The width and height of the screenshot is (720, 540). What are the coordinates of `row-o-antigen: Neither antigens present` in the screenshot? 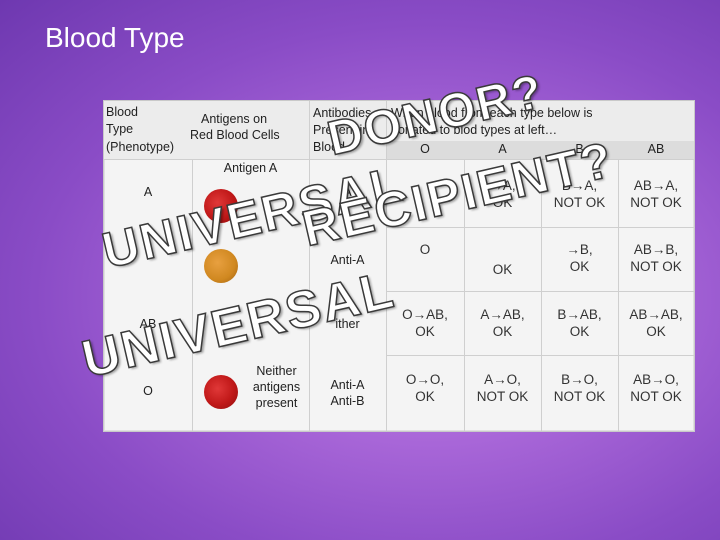 It's located at (276, 387).